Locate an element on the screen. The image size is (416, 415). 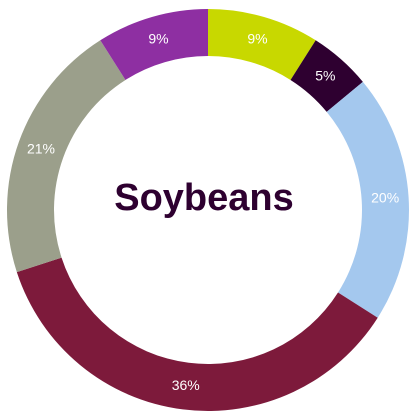
value-label: 21% is located at coordinates (41, 149).